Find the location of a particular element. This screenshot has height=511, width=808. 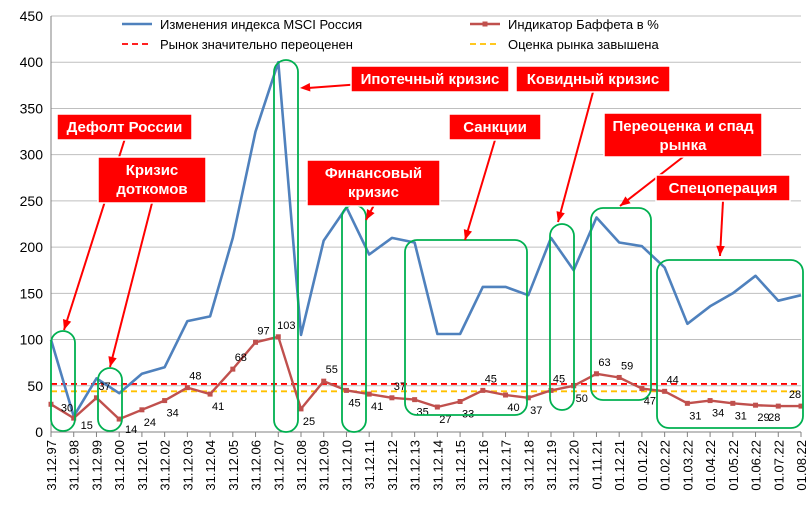

x-tick-label: 01.06.22 is located at coordinates (756, 465).